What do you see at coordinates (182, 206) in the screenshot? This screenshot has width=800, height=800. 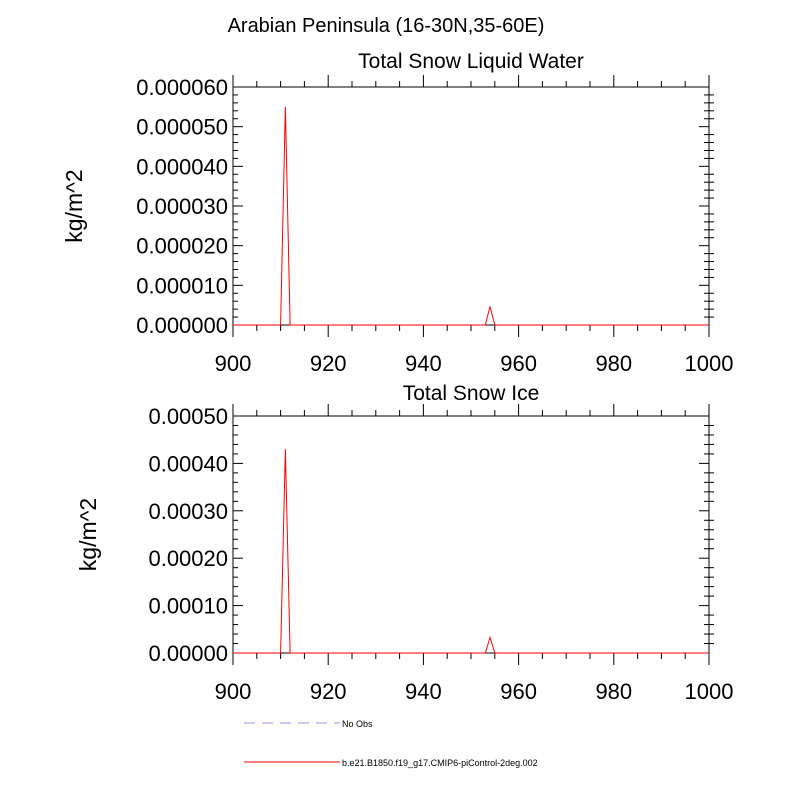 I see `y-tick-label: 0.000030` at bounding box center [182, 206].